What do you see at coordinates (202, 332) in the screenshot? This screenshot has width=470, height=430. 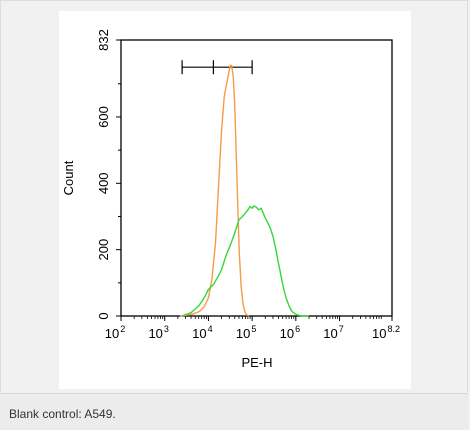 I see `x-tick-label: 10⁴` at bounding box center [202, 332].